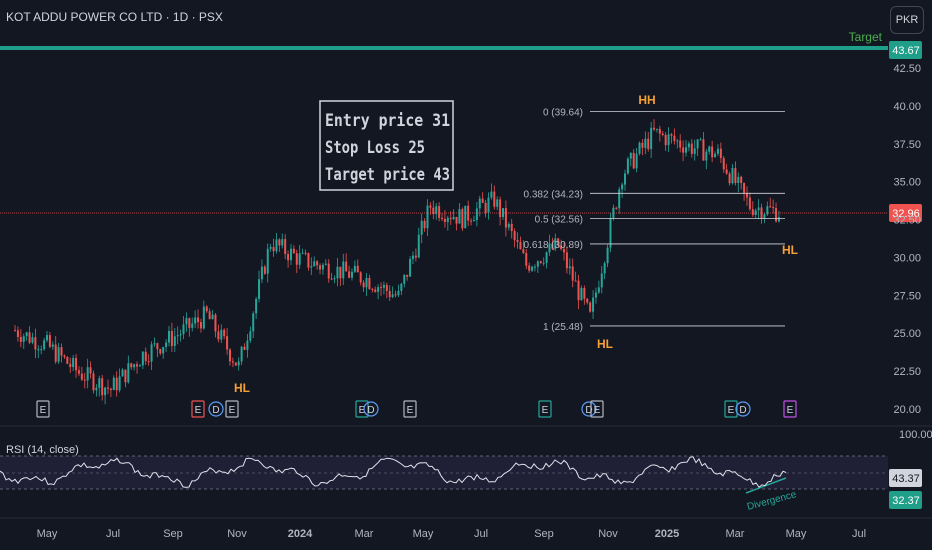  Describe the element at coordinates (907, 258) in the screenshot. I see `y-tick-label: 30.00` at that location.